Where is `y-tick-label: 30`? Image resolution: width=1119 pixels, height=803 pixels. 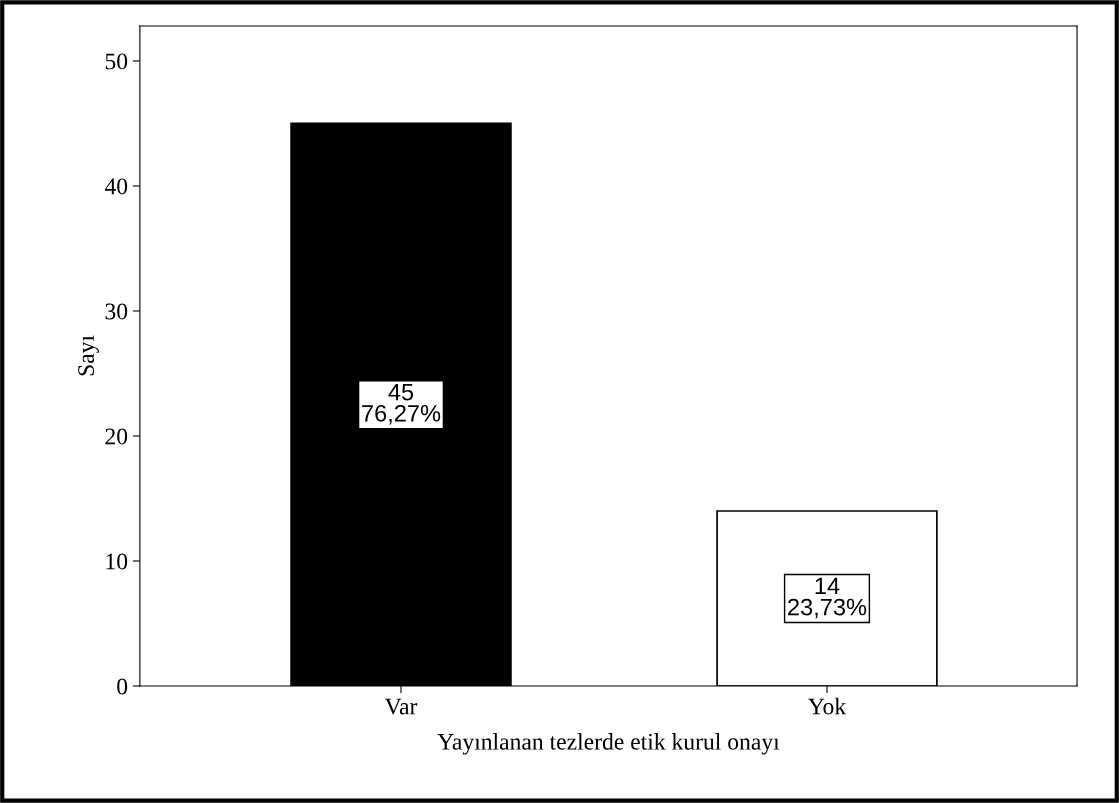 y-tick-label: 30 is located at coordinates (116, 311).